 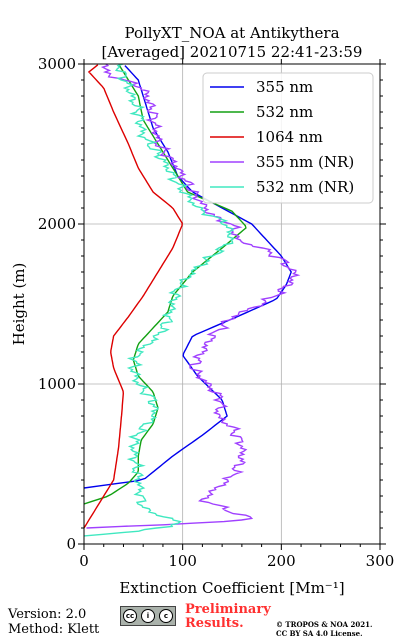 What do you see at coordinates (130, 616) in the screenshot?
I see `cc-icon: cc` at bounding box center [130, 616].